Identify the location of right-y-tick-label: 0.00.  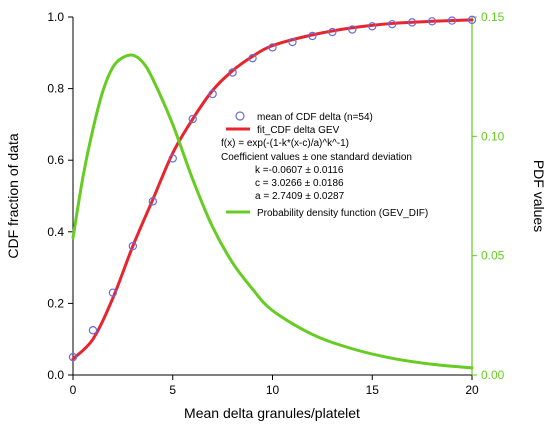
(493, 375).